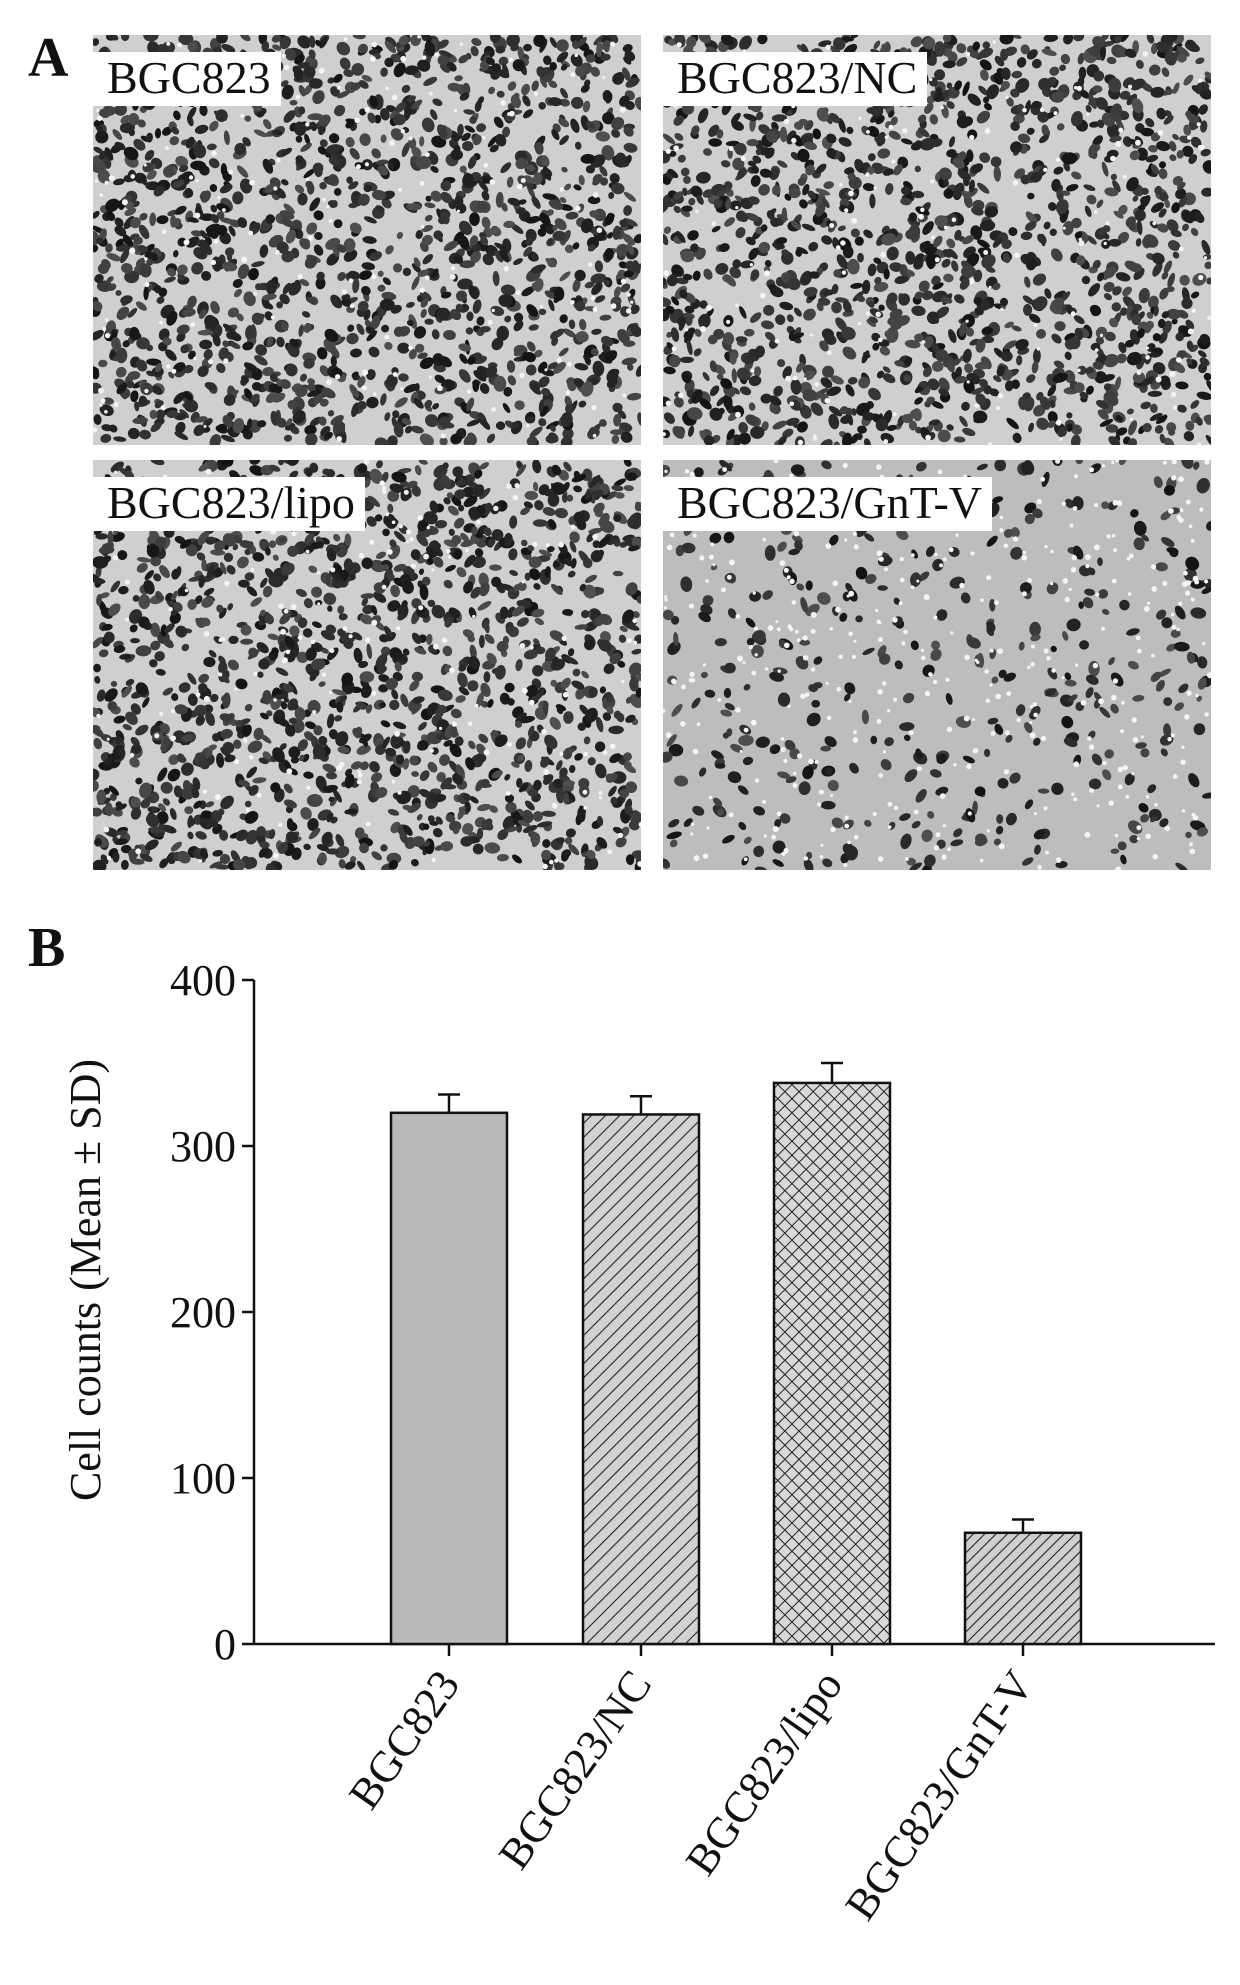 The width and height of the screenshot is (1240, 1985). What do you see at coordinates (203, 980) in the screenshot?
I see `y-tick-label: 400` at bounding box center [203, 980].